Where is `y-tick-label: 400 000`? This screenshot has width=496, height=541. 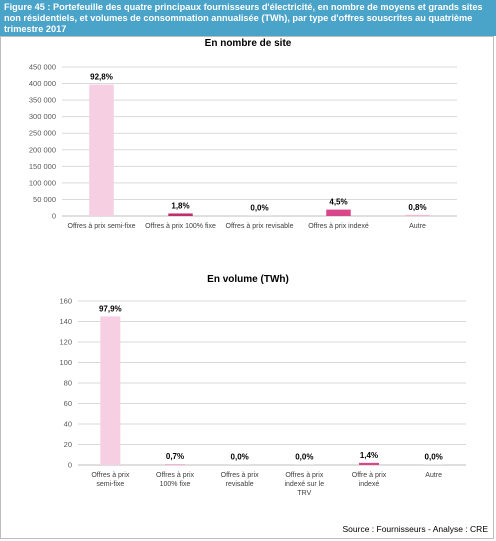 y-tick-label: 400 000 is located at coordinates (42, 83).